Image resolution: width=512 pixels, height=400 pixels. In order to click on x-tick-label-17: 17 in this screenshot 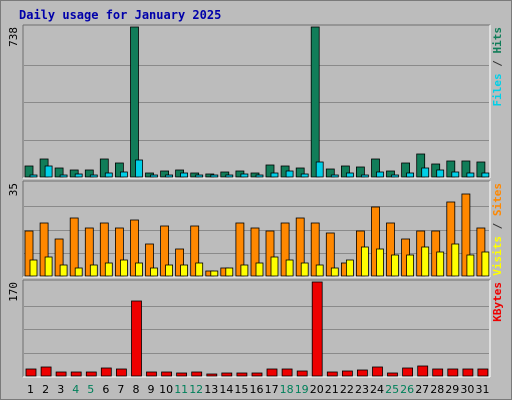, I will do `click(272, 389)`.